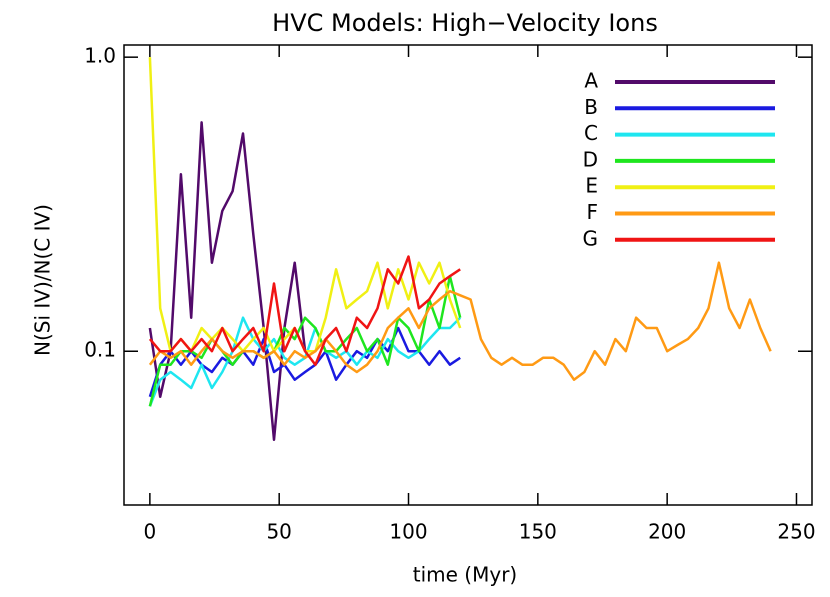 The width and height of the screenshot is (830, 597). Describe the element at coordinates (590, 159) in the screenshot. I see `legend-label: D` at that location.